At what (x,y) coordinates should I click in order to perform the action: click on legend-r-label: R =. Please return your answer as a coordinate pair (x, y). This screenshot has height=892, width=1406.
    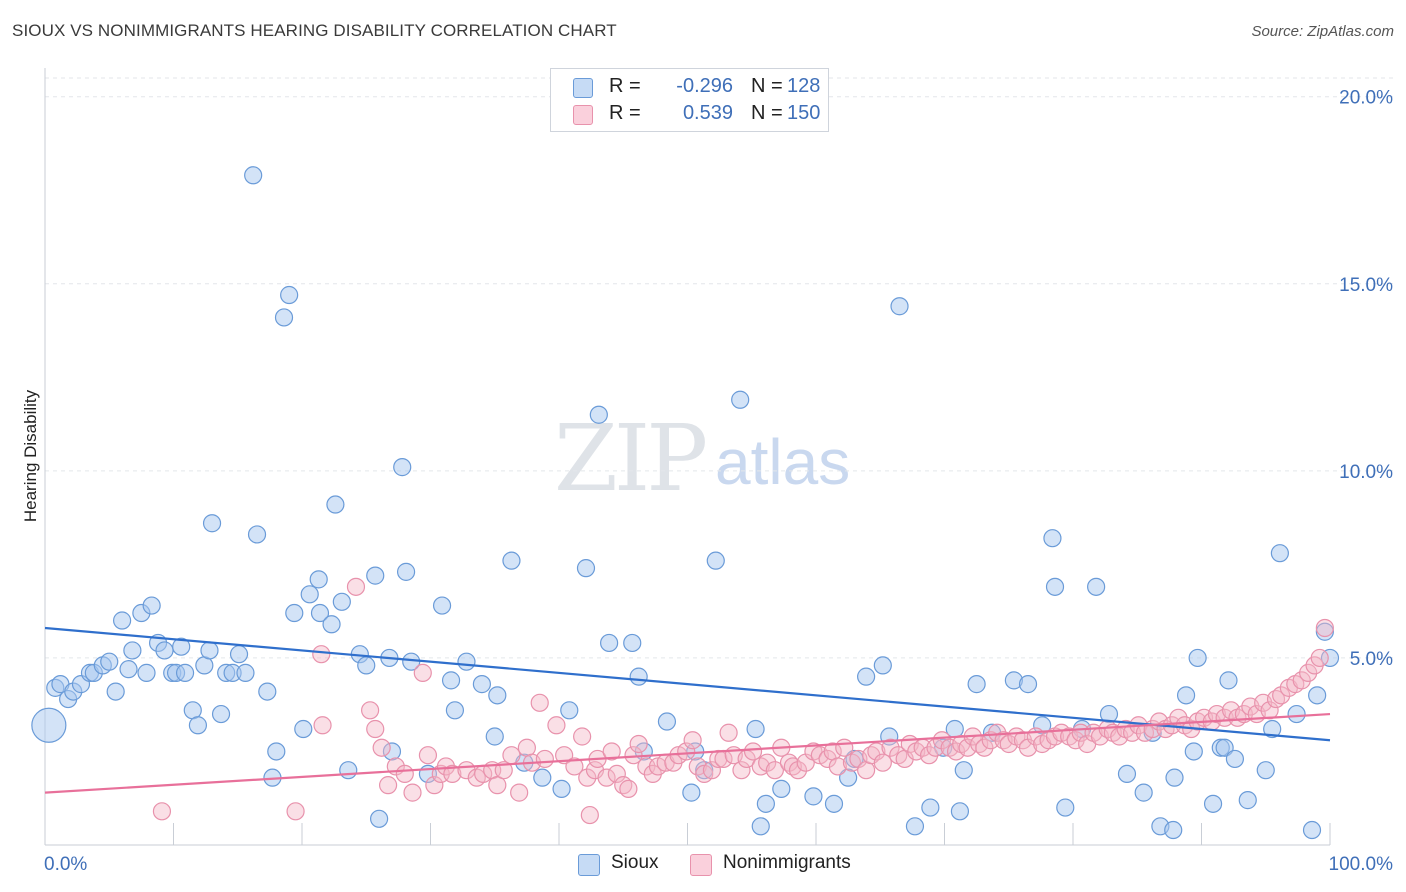
    Looking at the image, I should click on (625, 113).